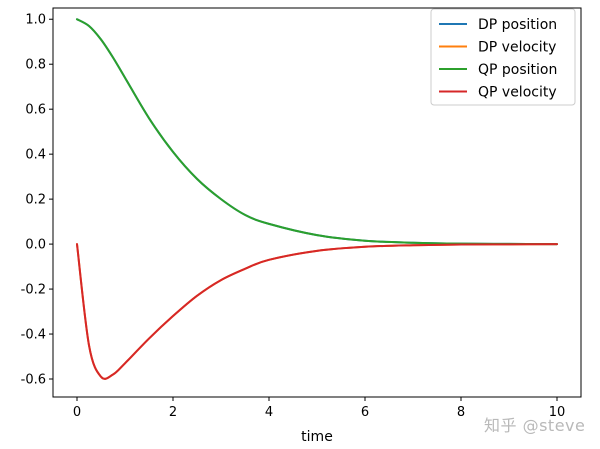  I want to click on legend-label-qp-velocity: QP velocity, so click(517, 93).